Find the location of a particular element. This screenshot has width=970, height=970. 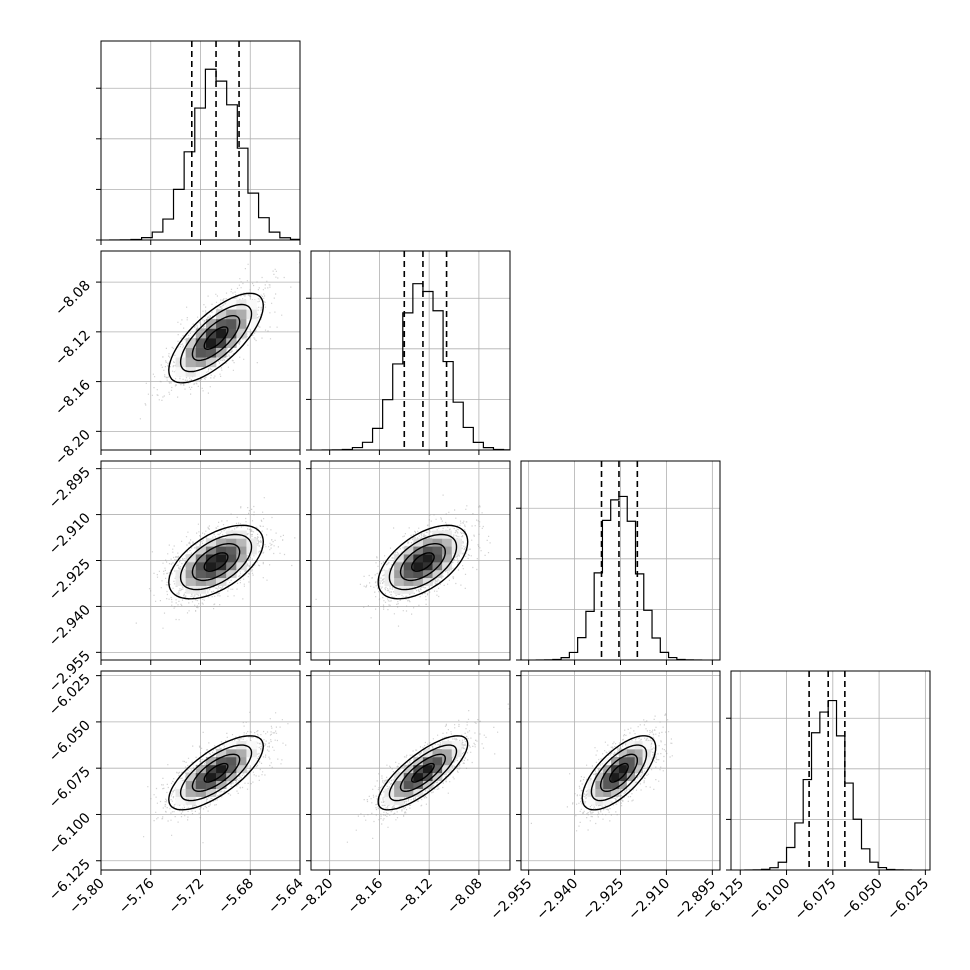

y-tick-label: −8.08 is located at coordinates (73, 299).